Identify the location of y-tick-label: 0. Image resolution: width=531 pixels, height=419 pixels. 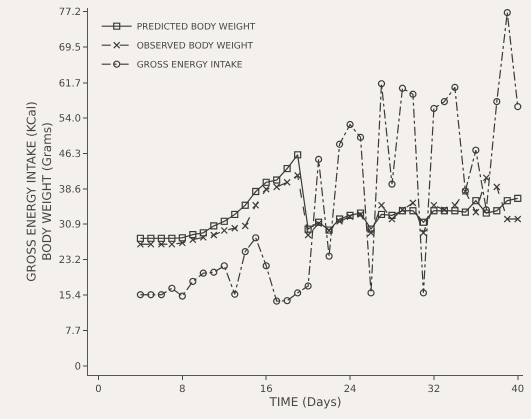
(77, 366).